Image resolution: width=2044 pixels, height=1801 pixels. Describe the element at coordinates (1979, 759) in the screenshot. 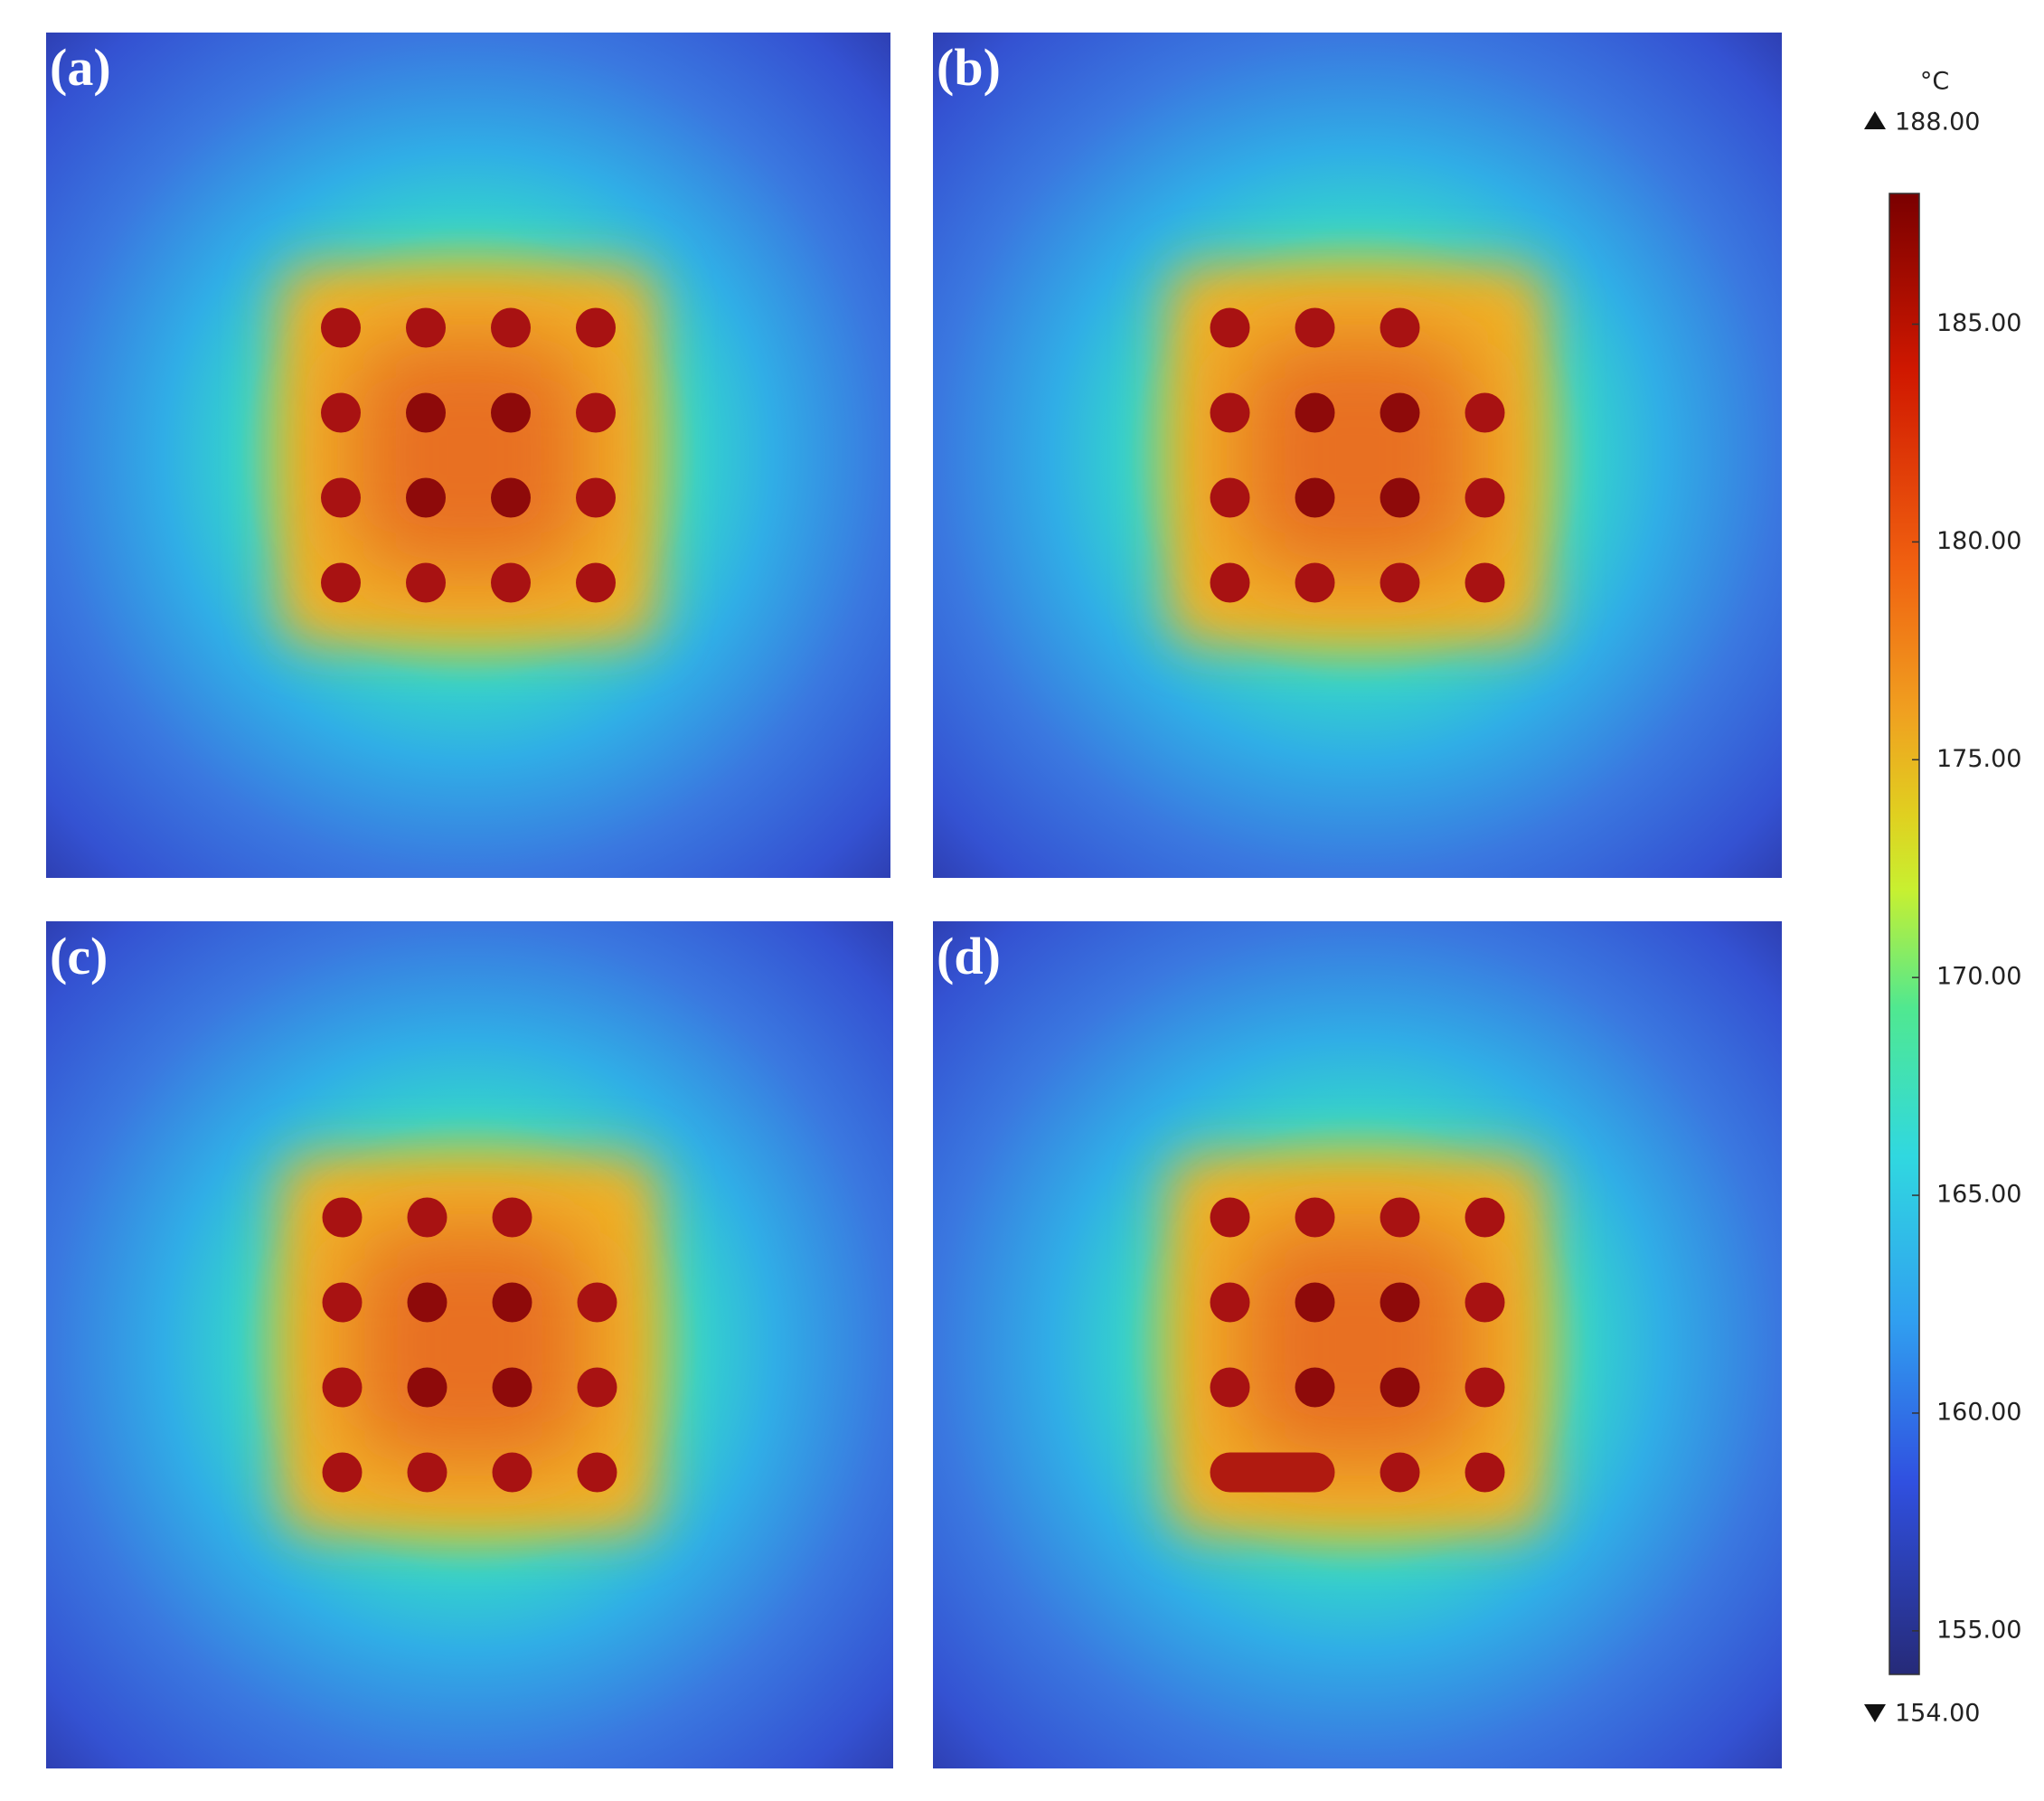

I see `colorbar-tick-label: 175.00` at that location.